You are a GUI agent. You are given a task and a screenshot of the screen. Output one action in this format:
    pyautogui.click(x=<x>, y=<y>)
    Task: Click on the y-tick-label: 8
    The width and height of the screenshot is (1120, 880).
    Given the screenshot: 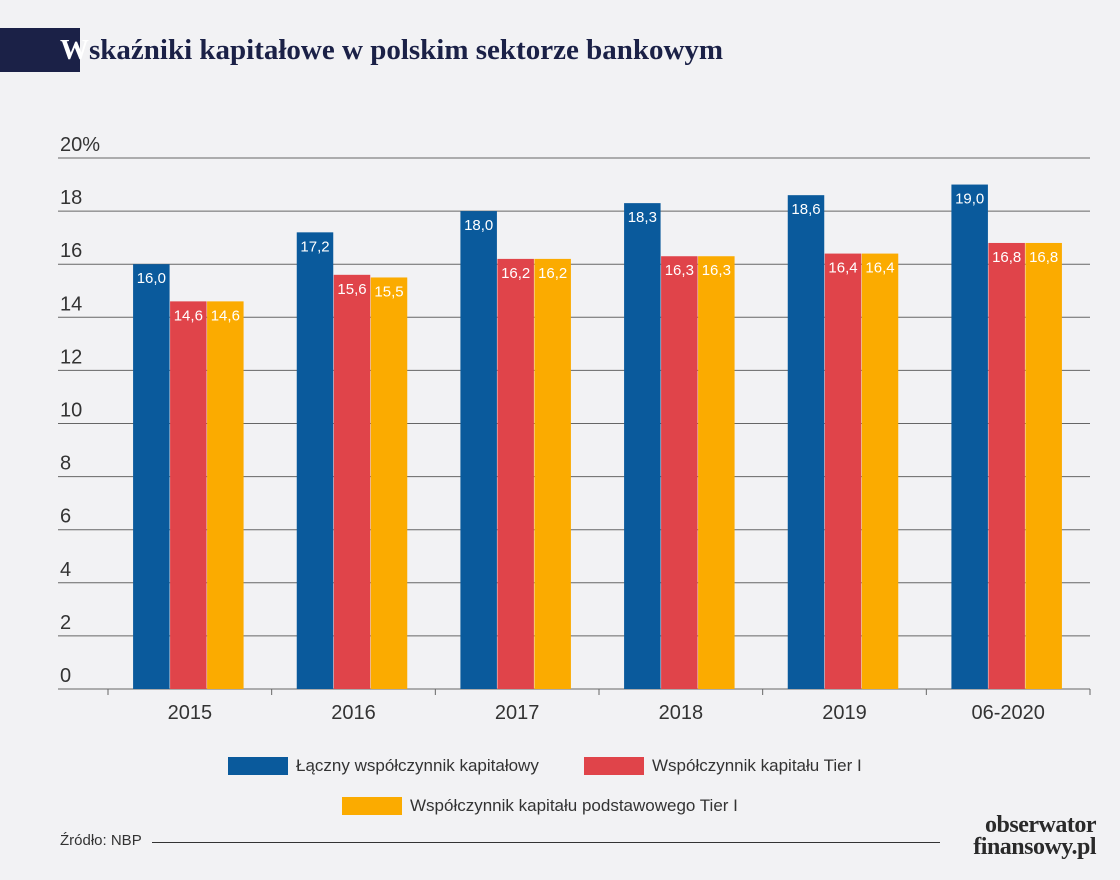 What is the action you would take?
    pyautogui.click(x=65, y=464)
    